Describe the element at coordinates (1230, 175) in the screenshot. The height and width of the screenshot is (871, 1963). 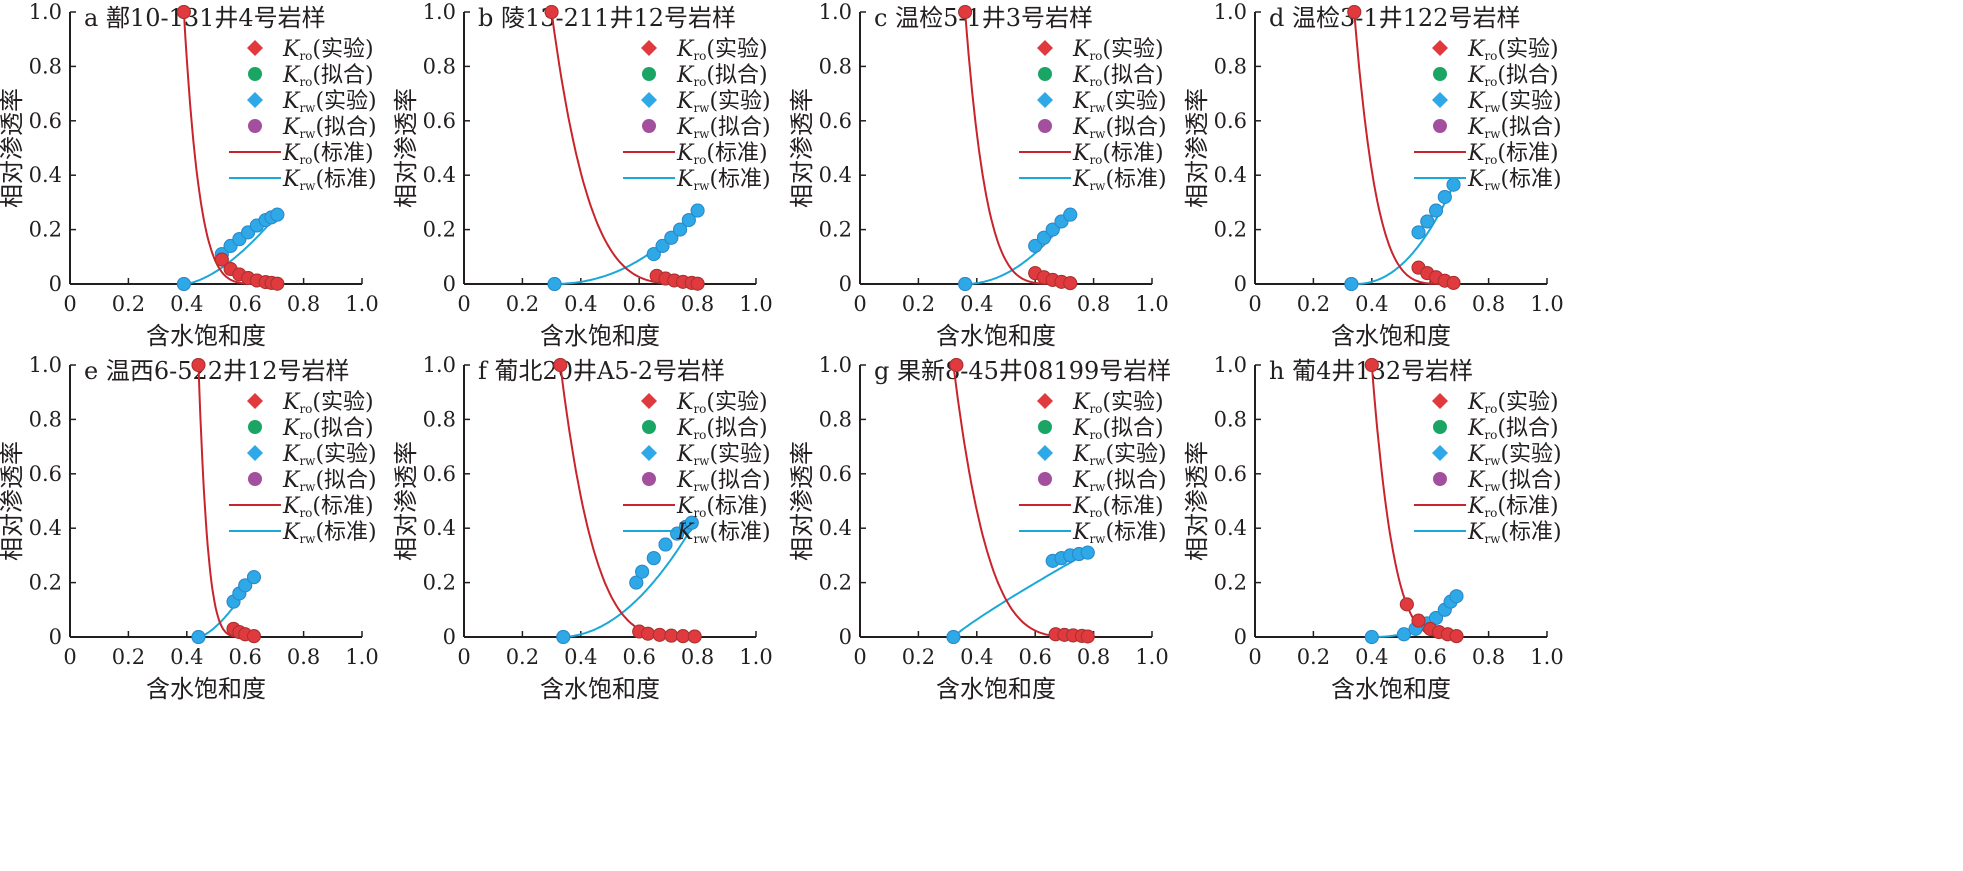
I see `y-tick-label: 0.4` at that location.